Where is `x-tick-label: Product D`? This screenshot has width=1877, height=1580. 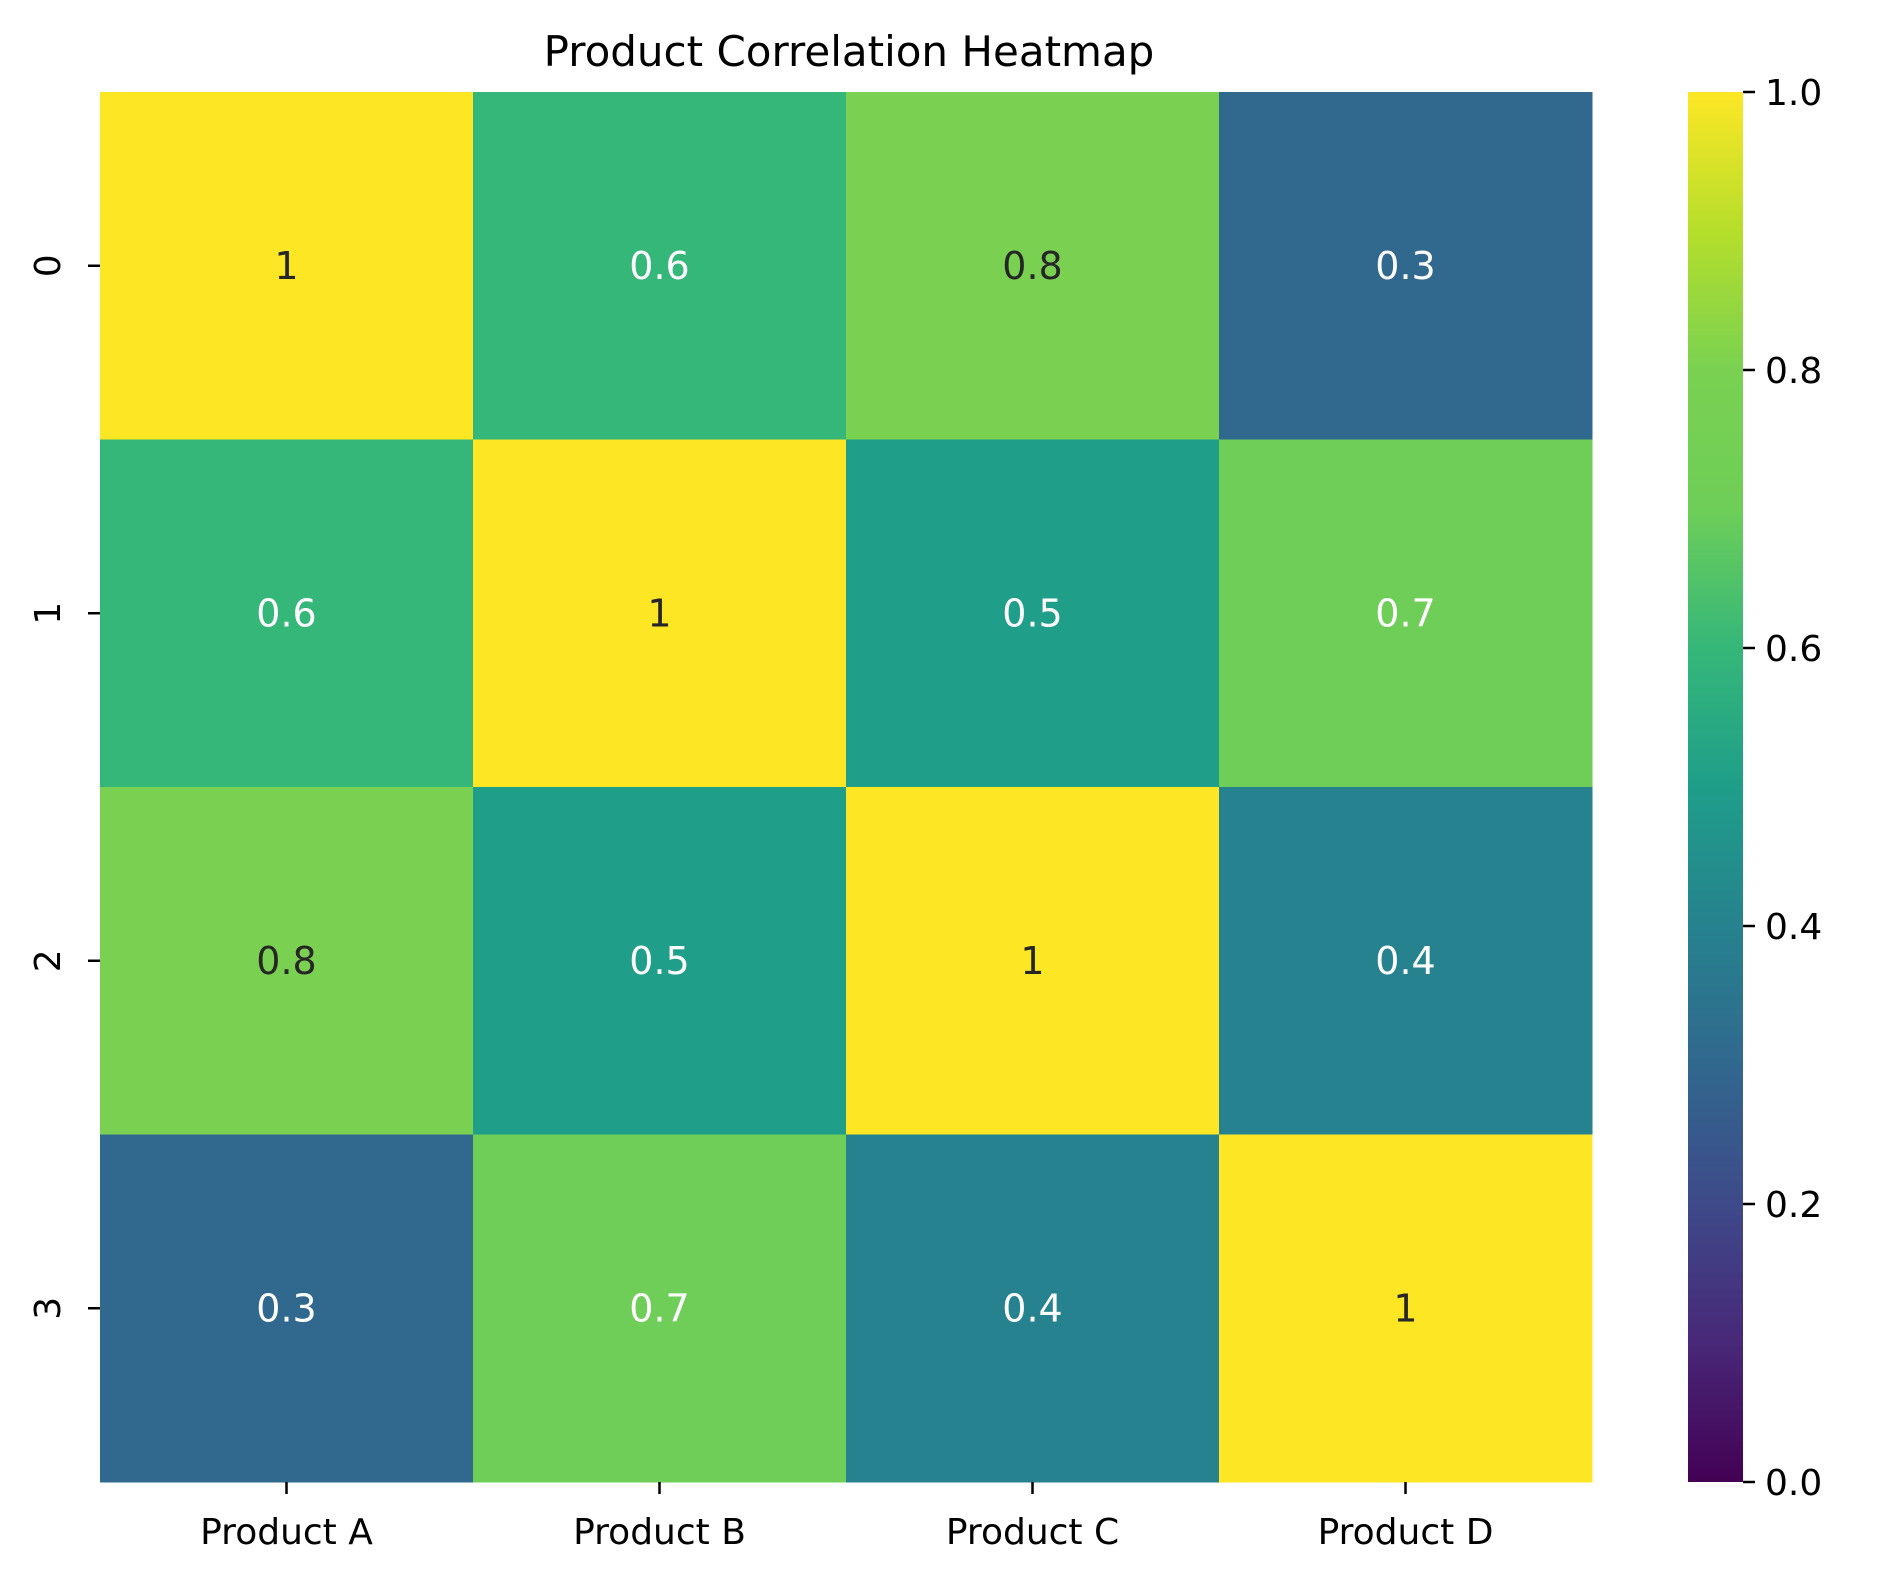 x-tick-label: Product D is located at coordinates (1406, 1532).